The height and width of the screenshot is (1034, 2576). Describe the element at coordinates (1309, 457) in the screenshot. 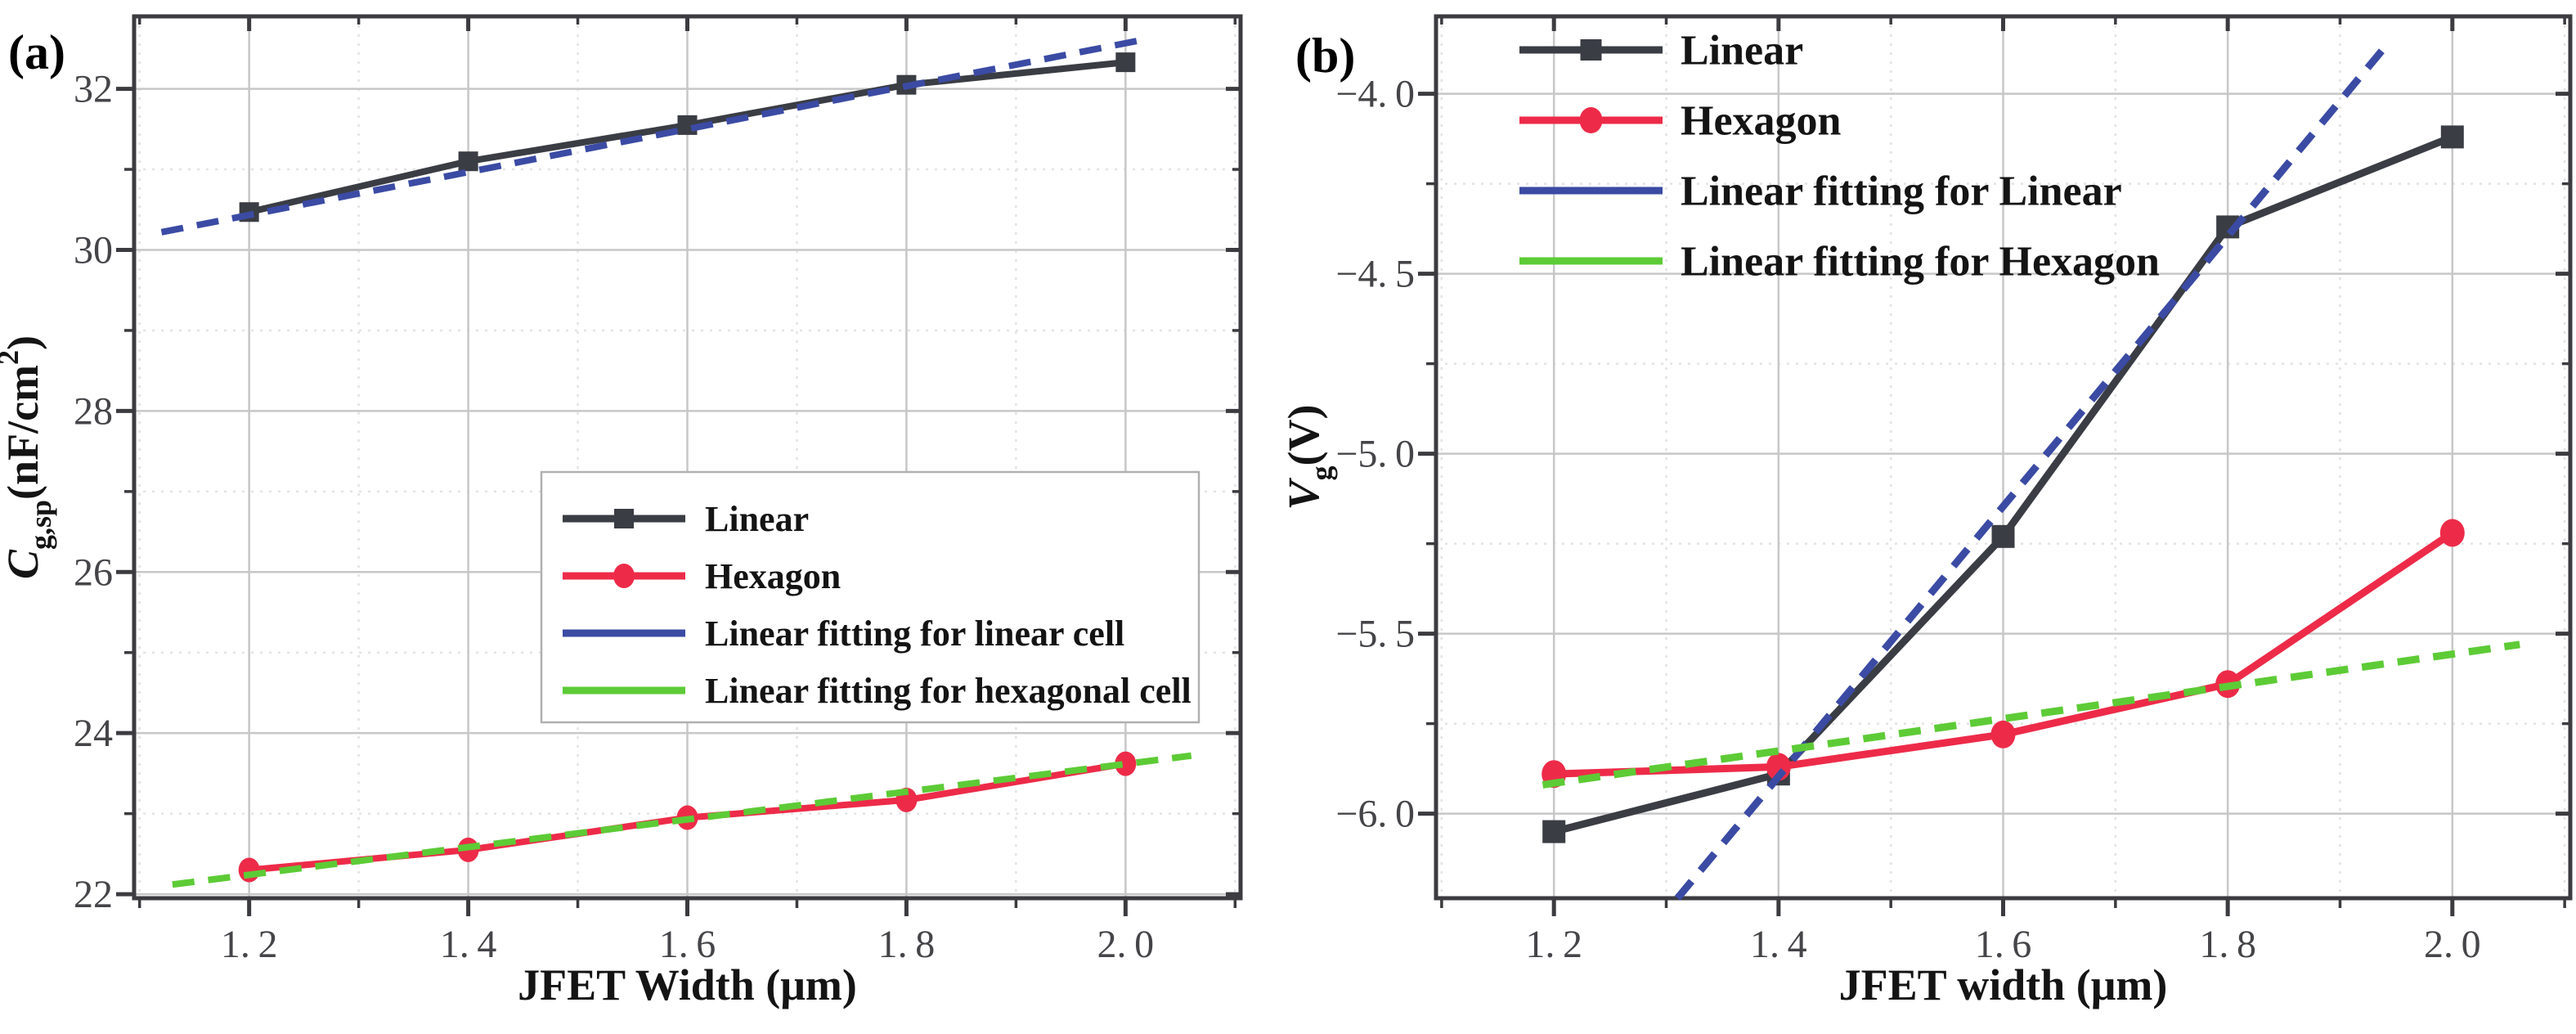

I see `y-axis-title: Vg(V)` at that location.